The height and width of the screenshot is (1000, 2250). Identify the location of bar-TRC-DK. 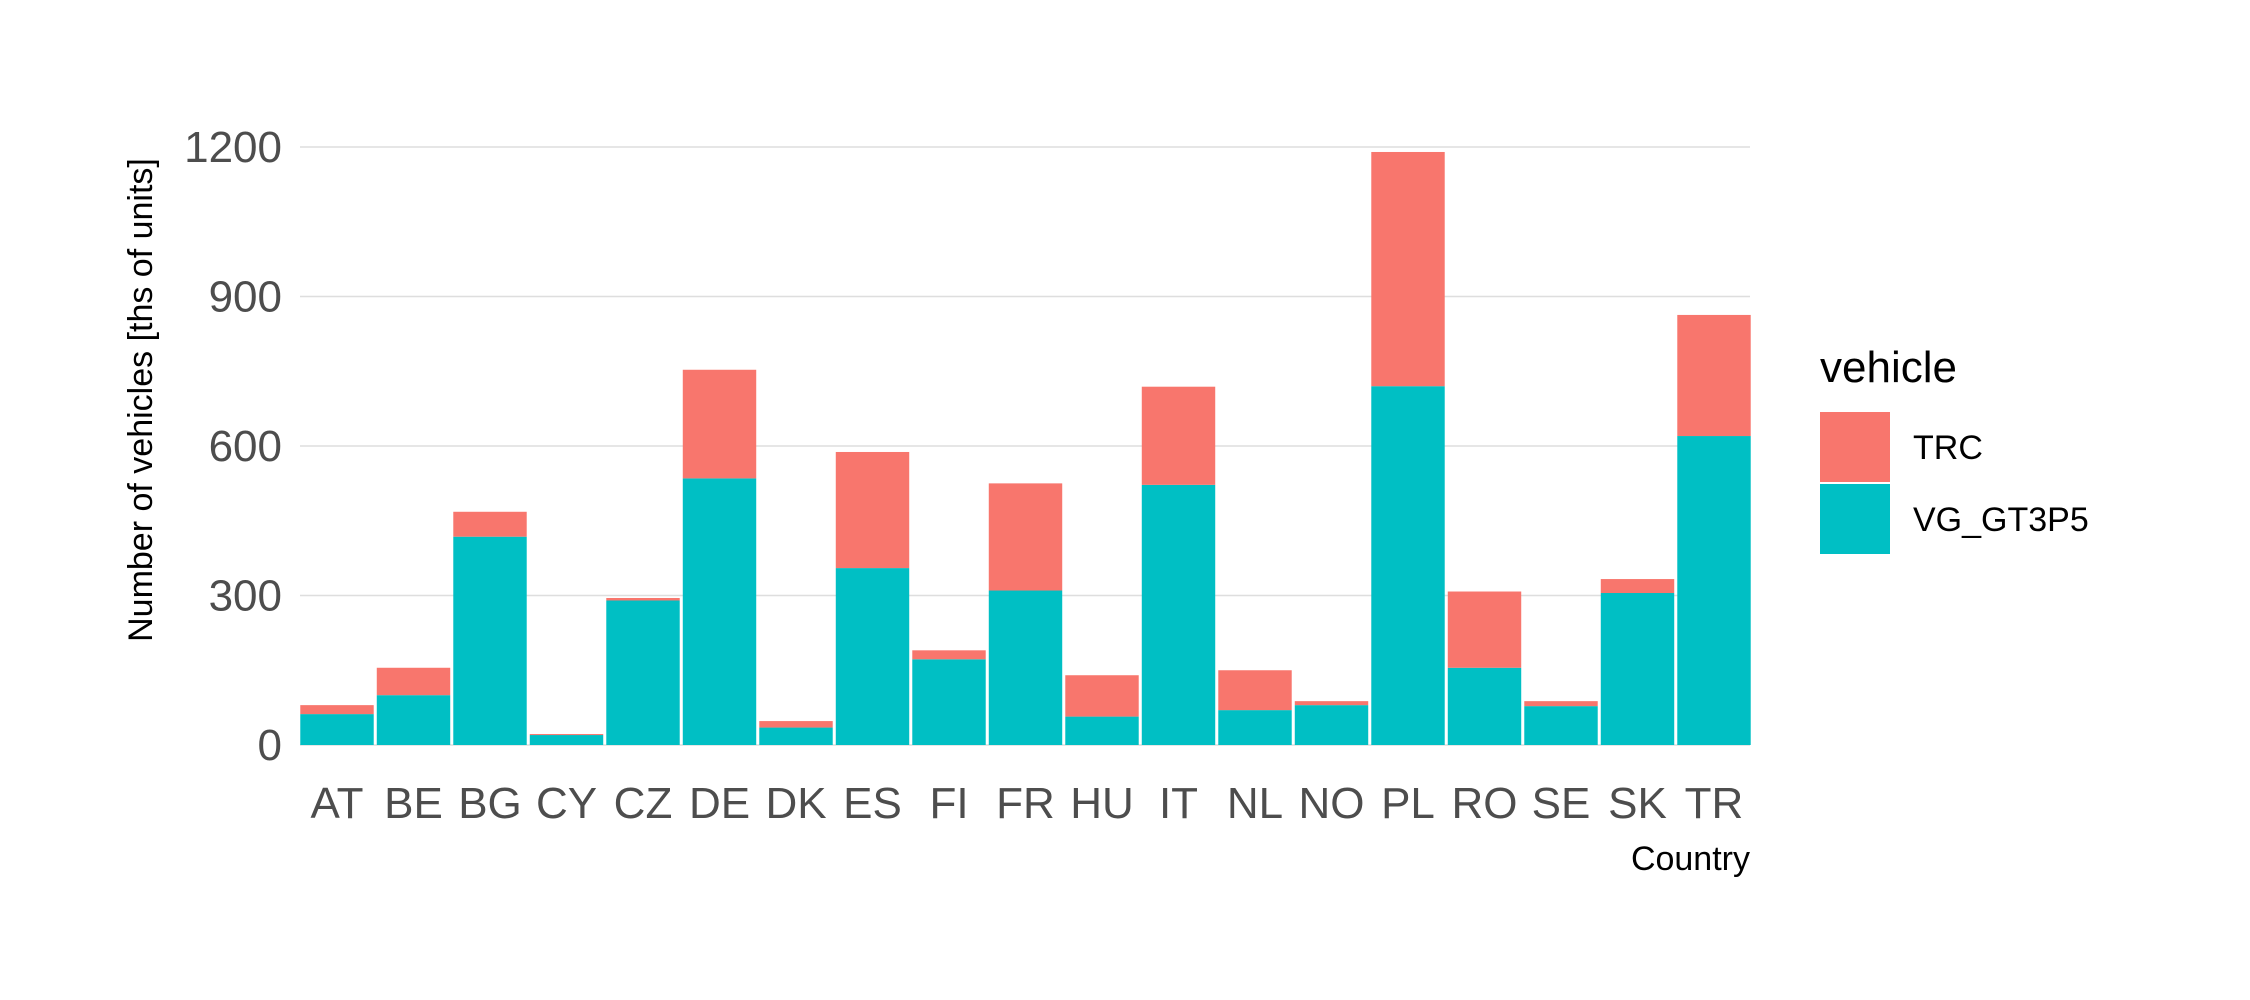
(796, 724).